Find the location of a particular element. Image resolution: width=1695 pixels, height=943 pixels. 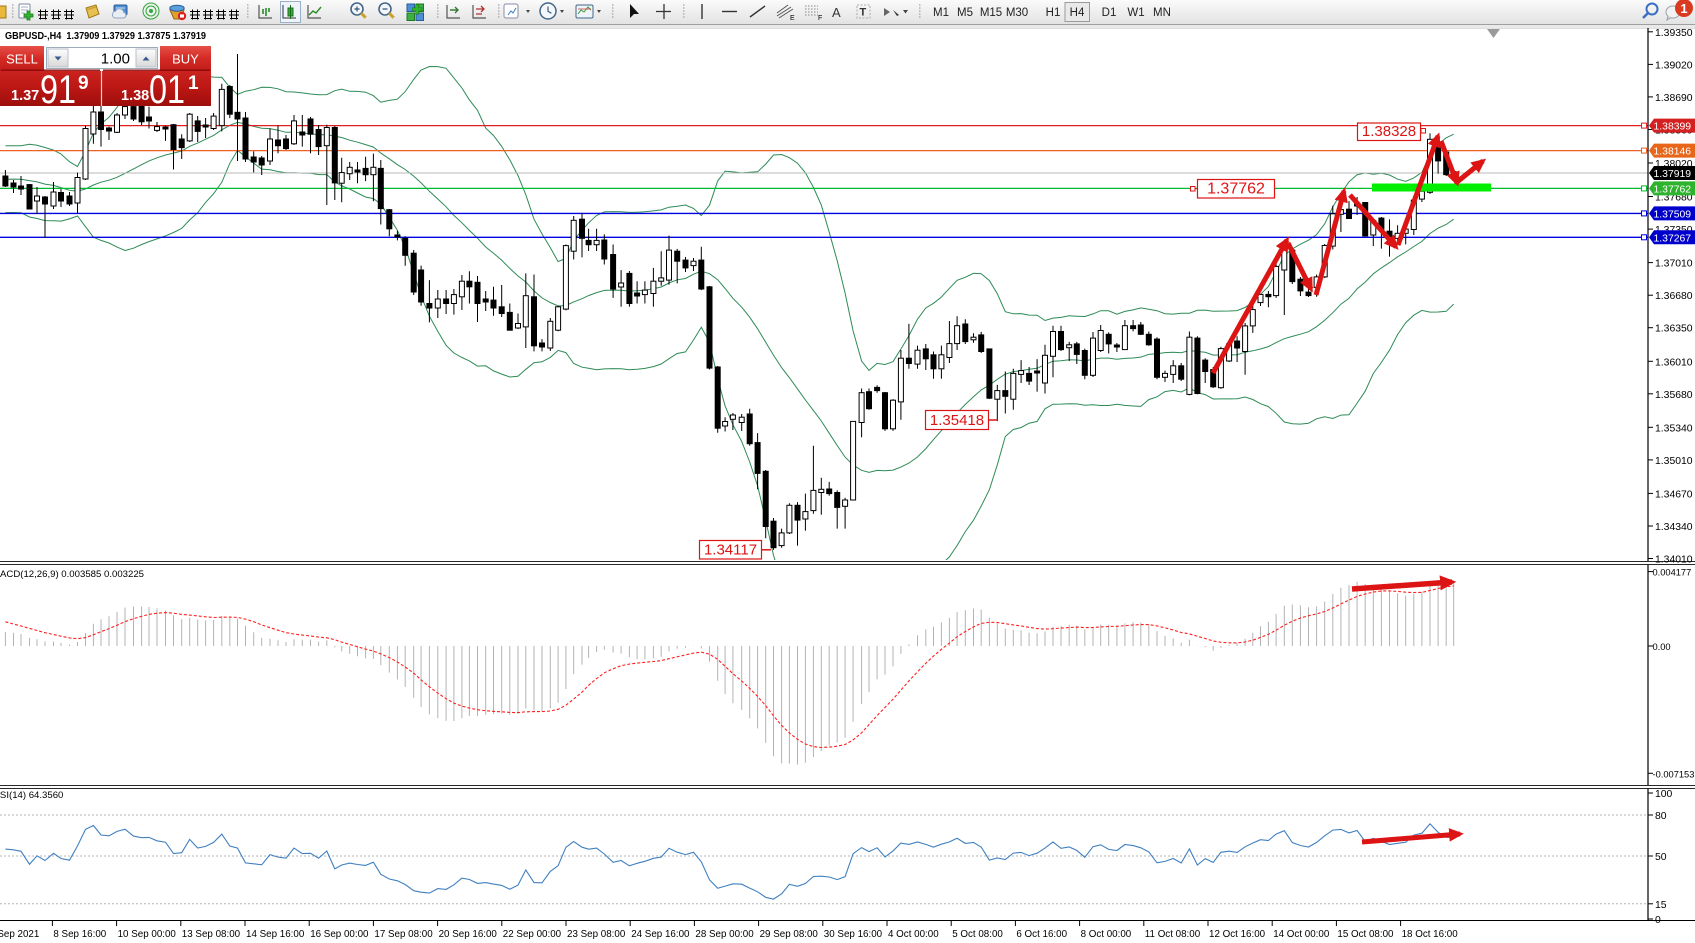

svg-text: 1.37 is located at coordinates (25, 96).